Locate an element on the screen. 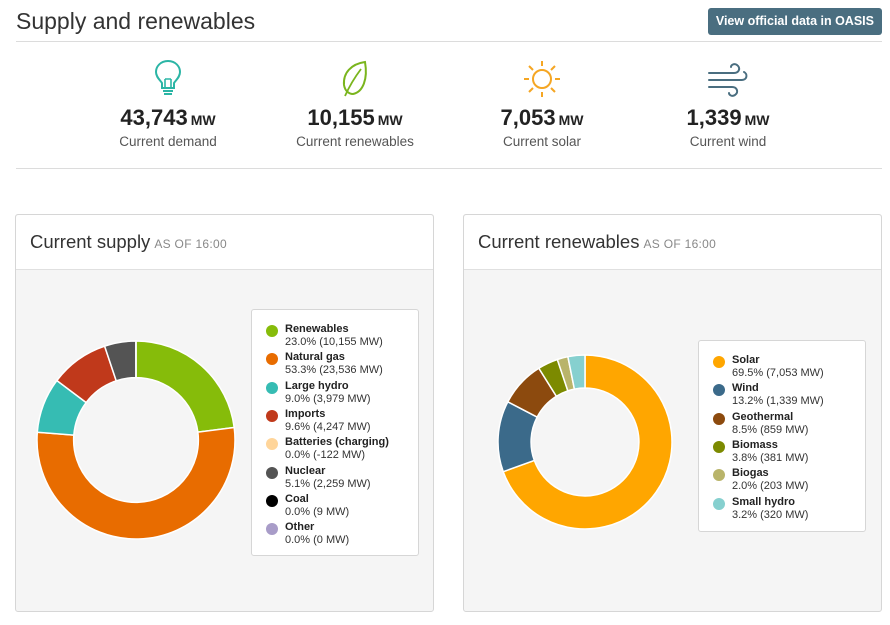 The width and height of the screenshot is (890, 625). kpi-wind-label: Current wind is located at coordinates (728, 141).